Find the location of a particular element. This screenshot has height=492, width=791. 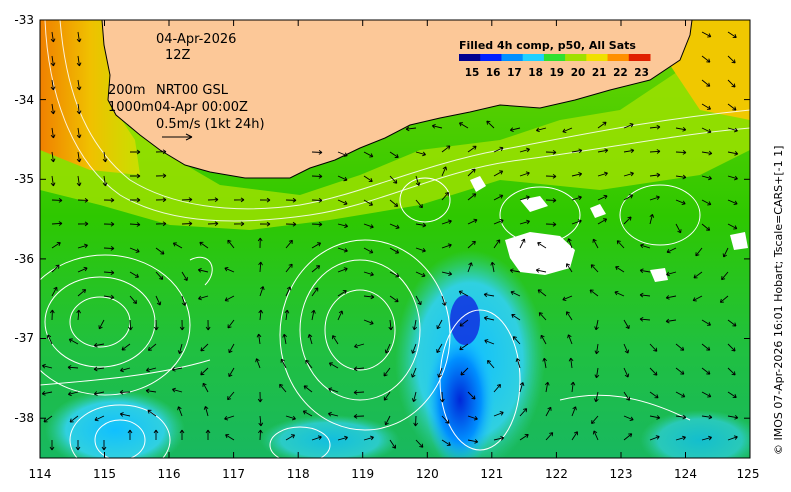

x-tick-label: 124 is located at coordinates (685, 474).